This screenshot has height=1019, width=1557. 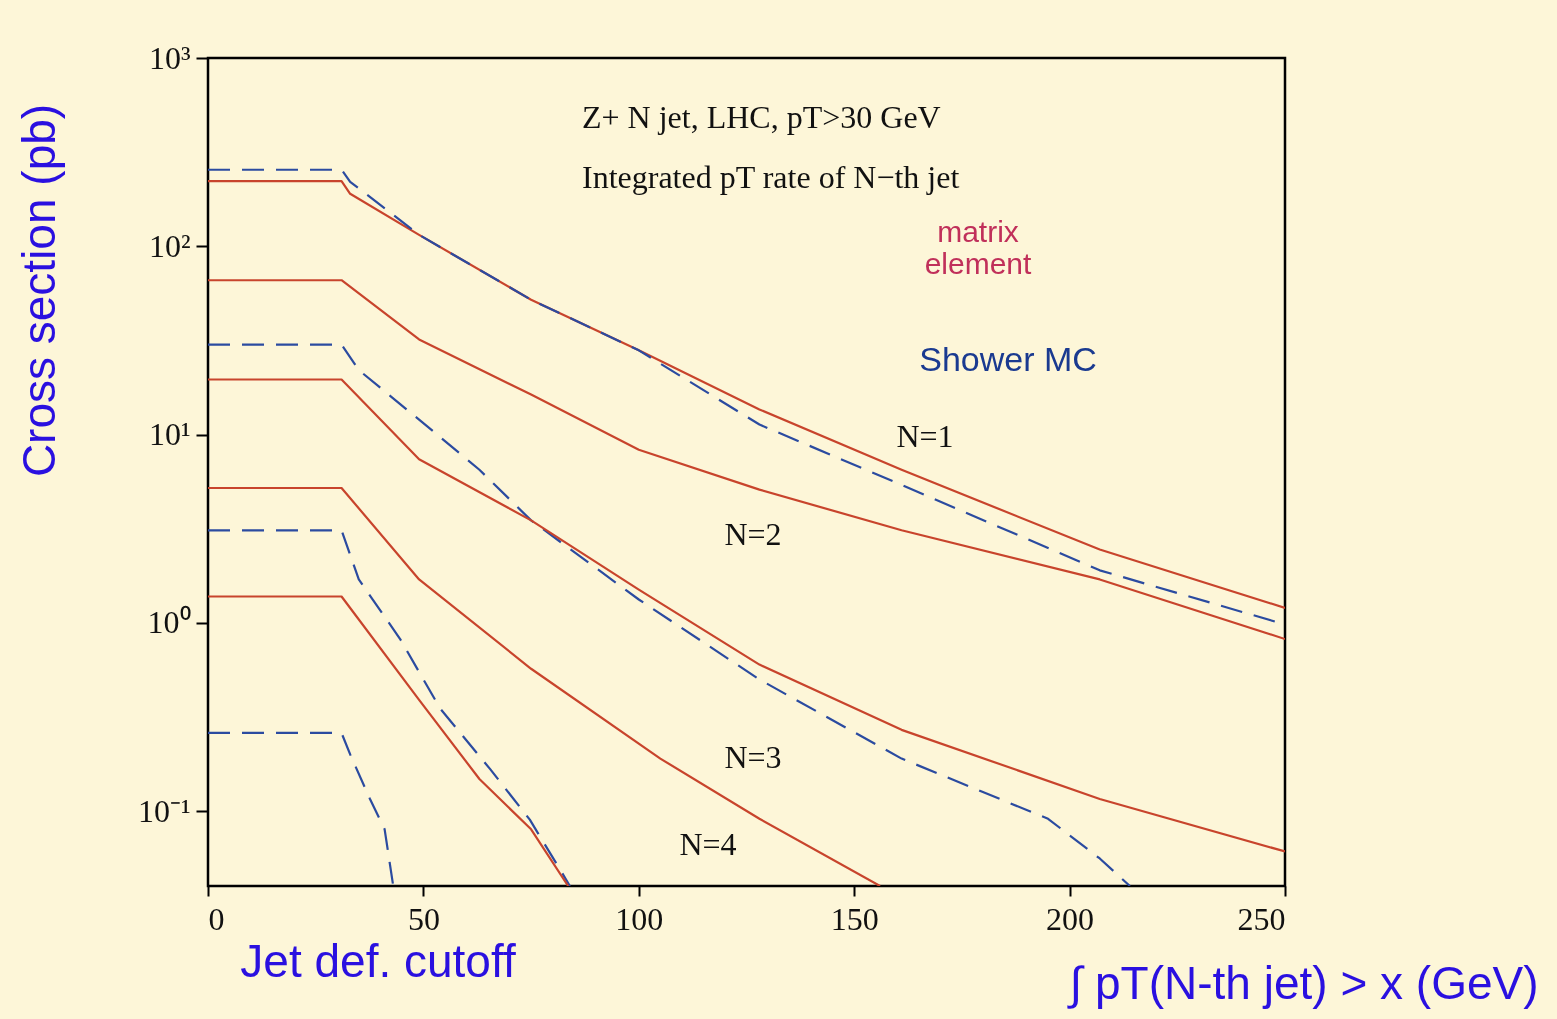 What do you see at coordinates (216, 918) in the screenshot?
I see `x-tick-label: 0` at bounding box center [216, 918].